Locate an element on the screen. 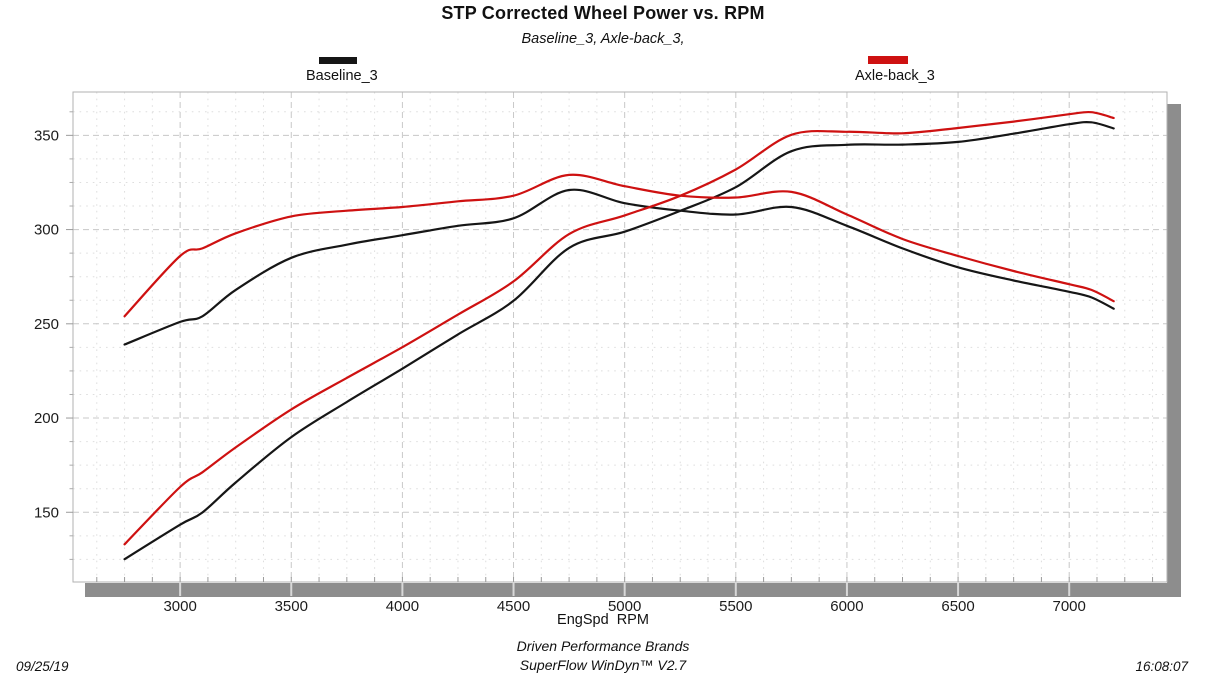 The image size is (1206, 678). x-tick-label: 6000 is located at coordinates (846, 606).